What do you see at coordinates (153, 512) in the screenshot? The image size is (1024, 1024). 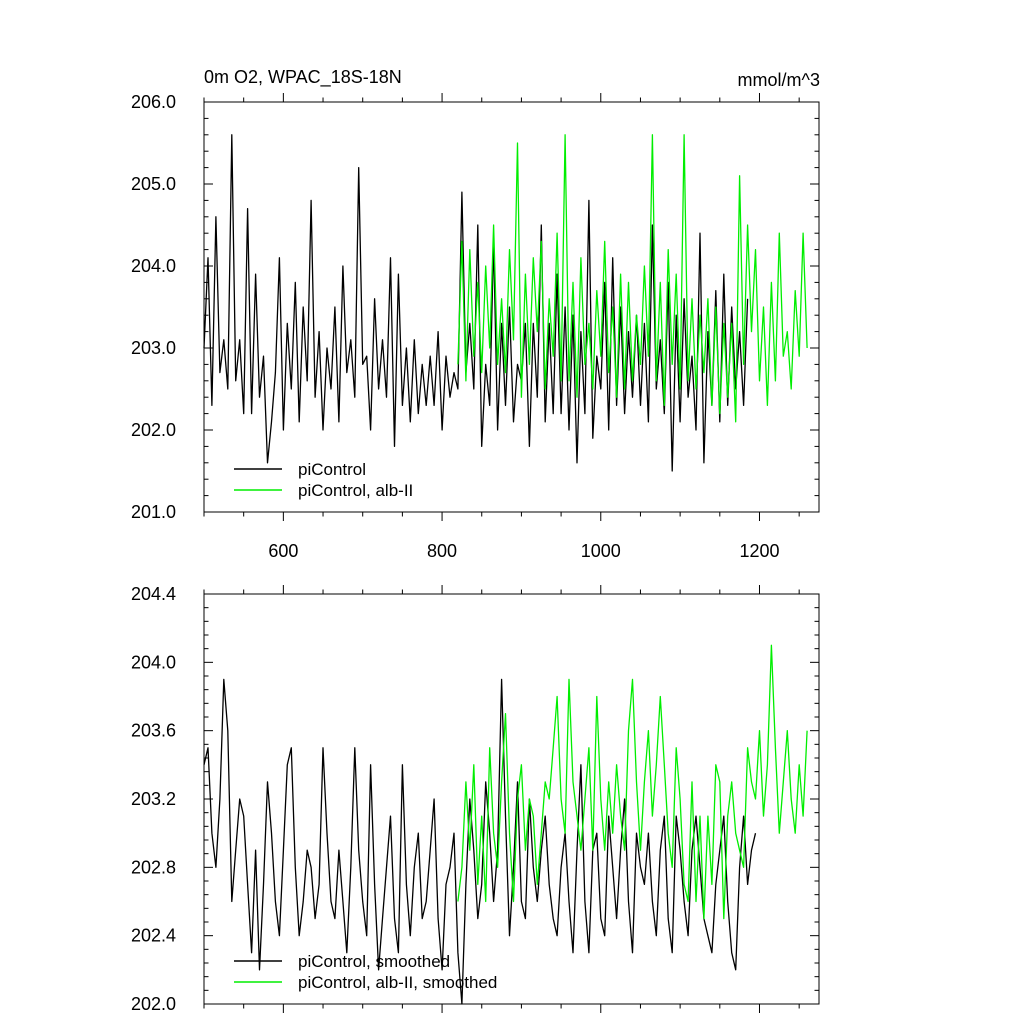 I see `y-tick-label: 201.0` at bounding box center [153, 512].